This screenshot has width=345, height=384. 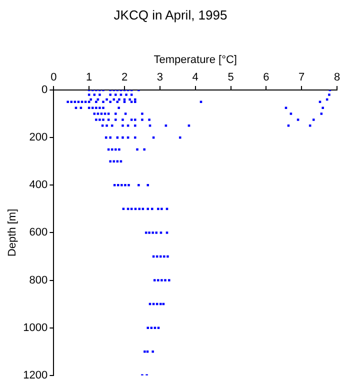 What do you see at coordinates (35, 375) in the screenshot?
I see `y-tick-label: 1200` at bounding box center [35, 375].